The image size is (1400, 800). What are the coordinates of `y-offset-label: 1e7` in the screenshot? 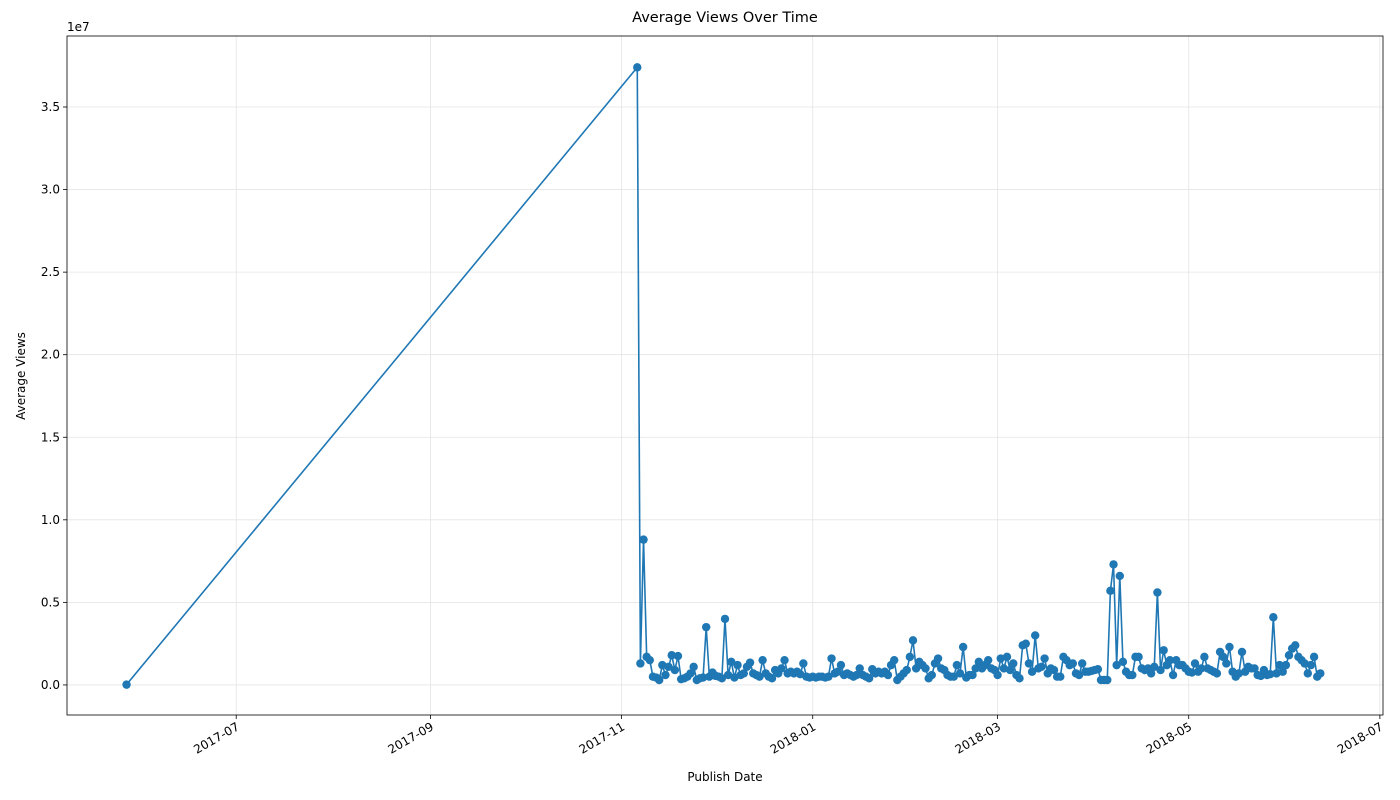 It's located at (78, 27).